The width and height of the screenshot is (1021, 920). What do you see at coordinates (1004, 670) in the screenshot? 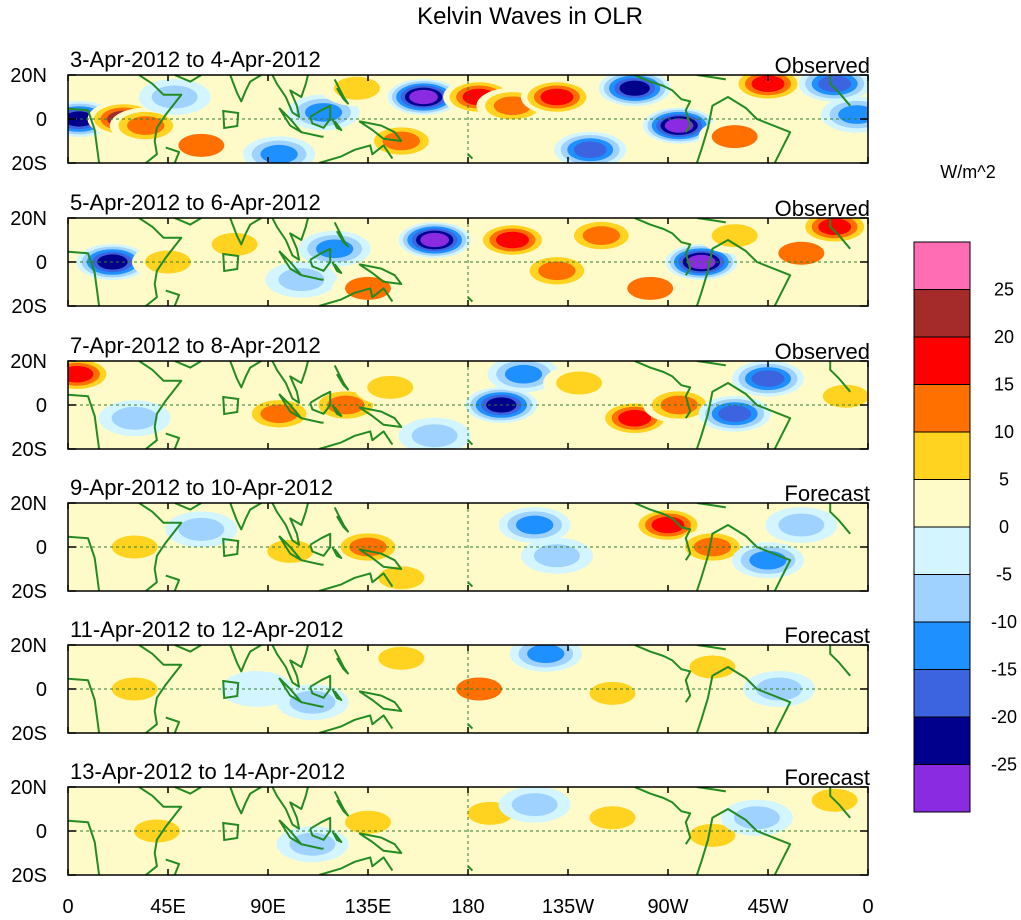
I see `colorbar-tick-label: -15` at bounding box center [1004, 670].